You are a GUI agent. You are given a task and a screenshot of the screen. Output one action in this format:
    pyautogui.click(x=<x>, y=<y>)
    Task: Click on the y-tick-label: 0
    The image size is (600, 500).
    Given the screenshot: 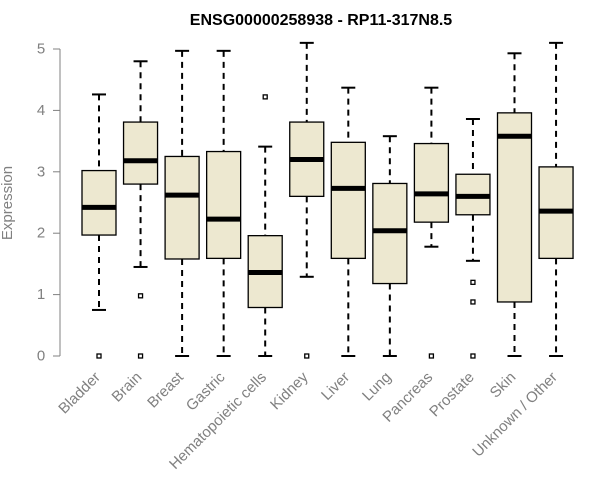 What is the action you would take?
    pyautogui.click(x=41, y=356)
    